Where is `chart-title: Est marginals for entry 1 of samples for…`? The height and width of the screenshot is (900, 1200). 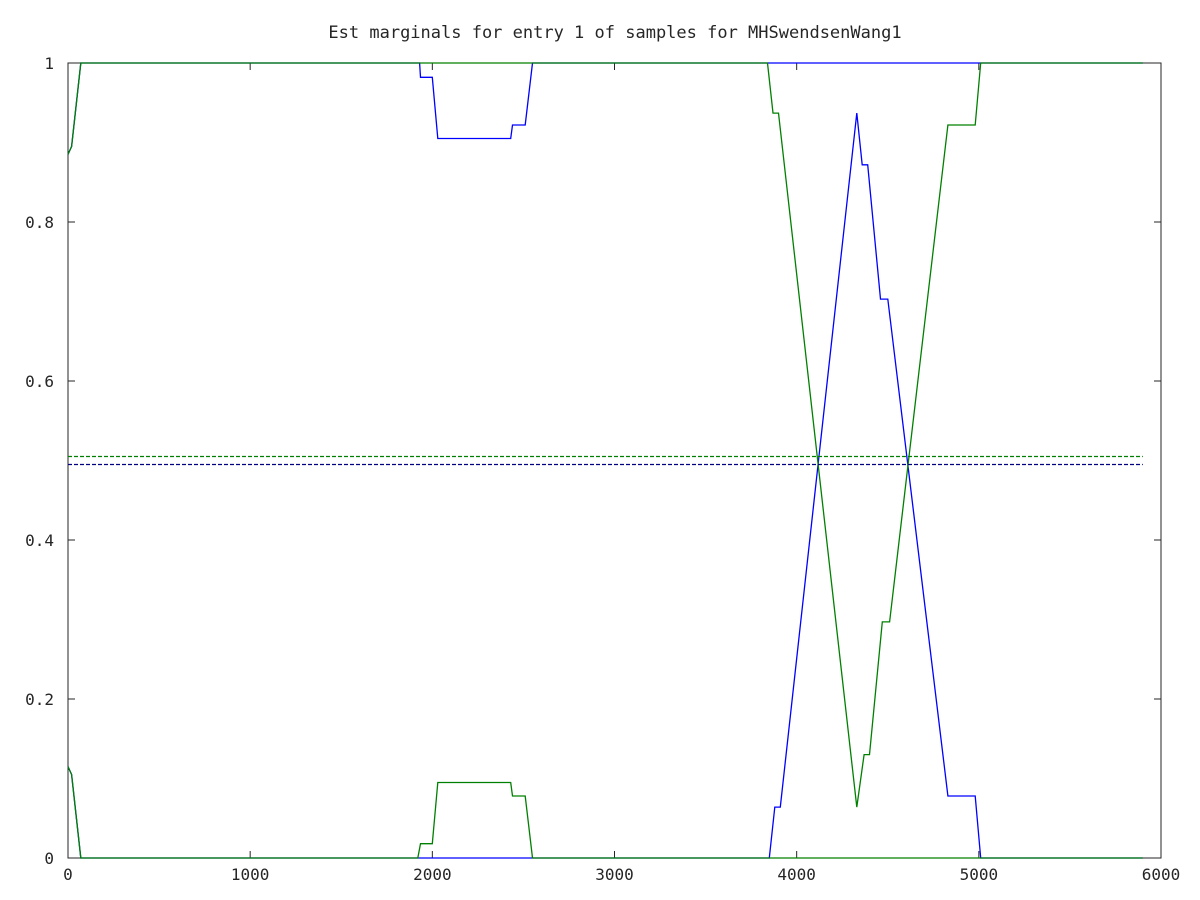 chart-title: Est marginals for entry 1 of samples for… is located at coordinates (614, 33).